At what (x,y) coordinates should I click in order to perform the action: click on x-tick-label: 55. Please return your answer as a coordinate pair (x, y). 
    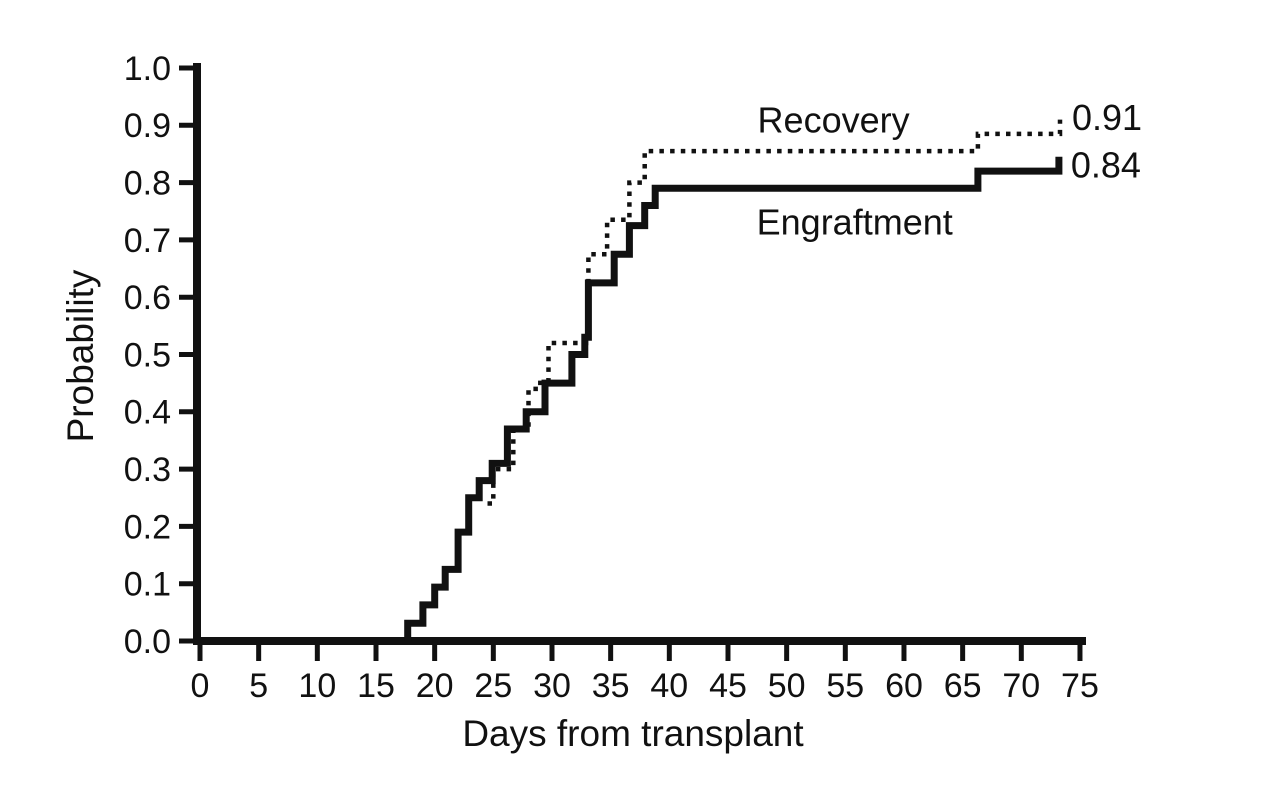
    Looking at the image, I should click on (845, 686).